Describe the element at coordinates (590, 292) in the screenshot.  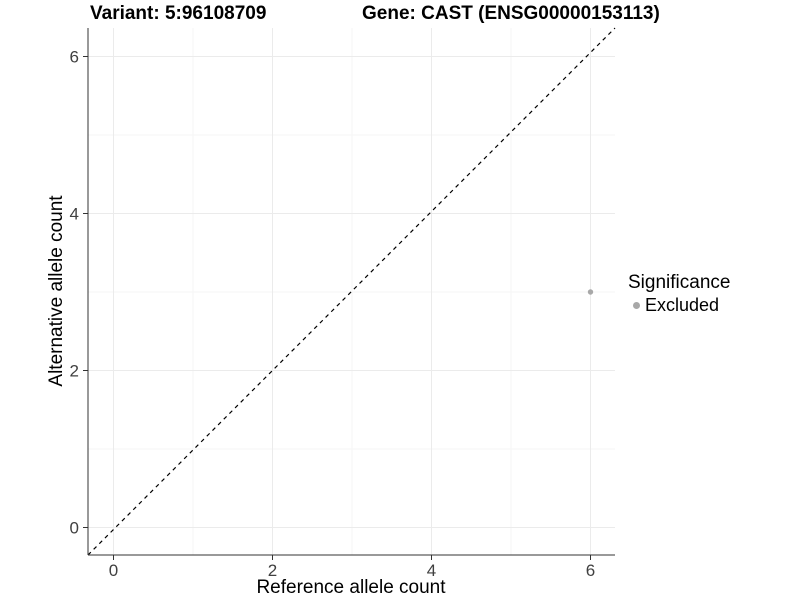
I see `data-point` at that location.